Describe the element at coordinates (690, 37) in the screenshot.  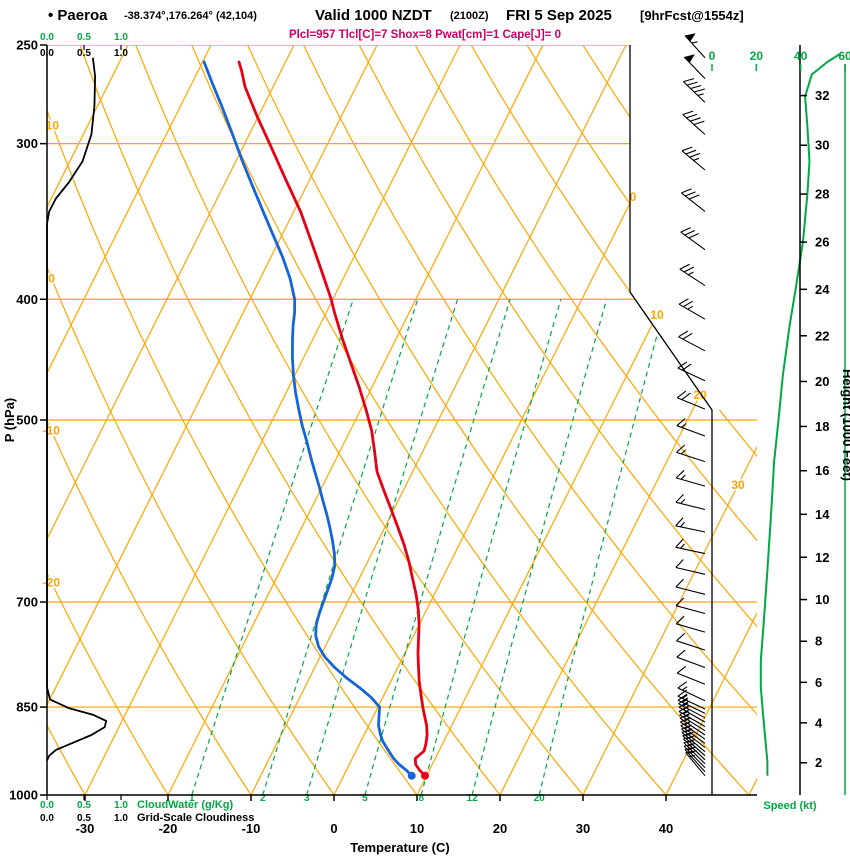
I see `barb-flag` at that location.